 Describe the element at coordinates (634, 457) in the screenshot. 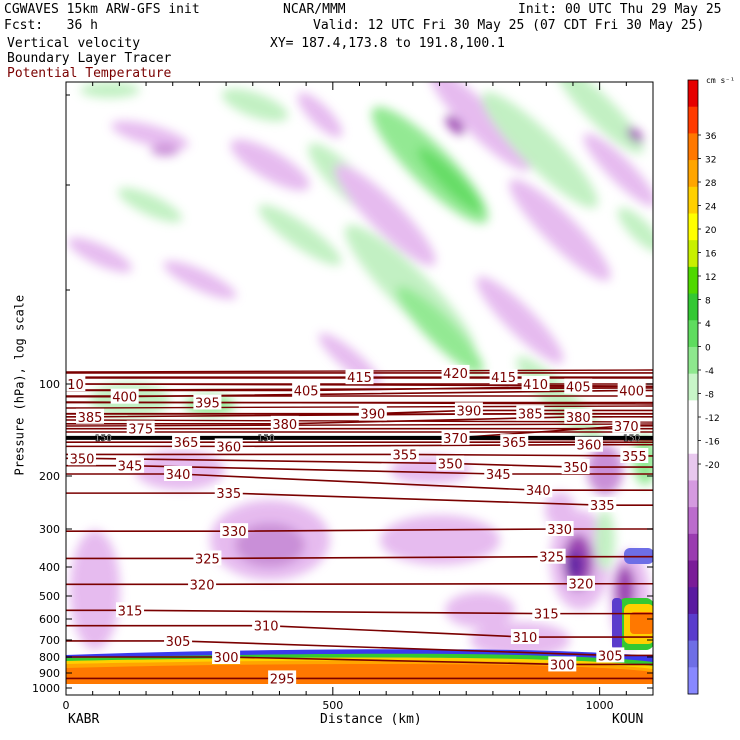

I see `theta-label: 355` at that location.